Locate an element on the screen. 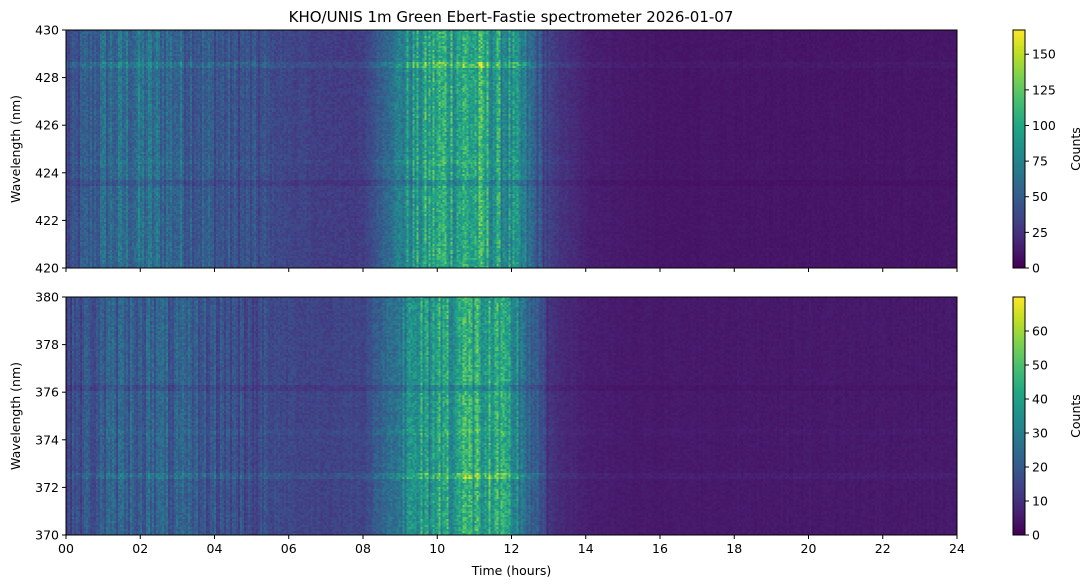 This screenshot has height=588, width=1090. top-y-tick-label: 428 is located at coordinates (47, 77).